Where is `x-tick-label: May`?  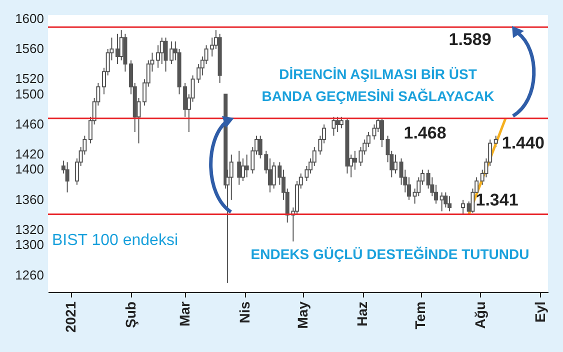
x-tick-label: May is located at coordinates (302, 315).